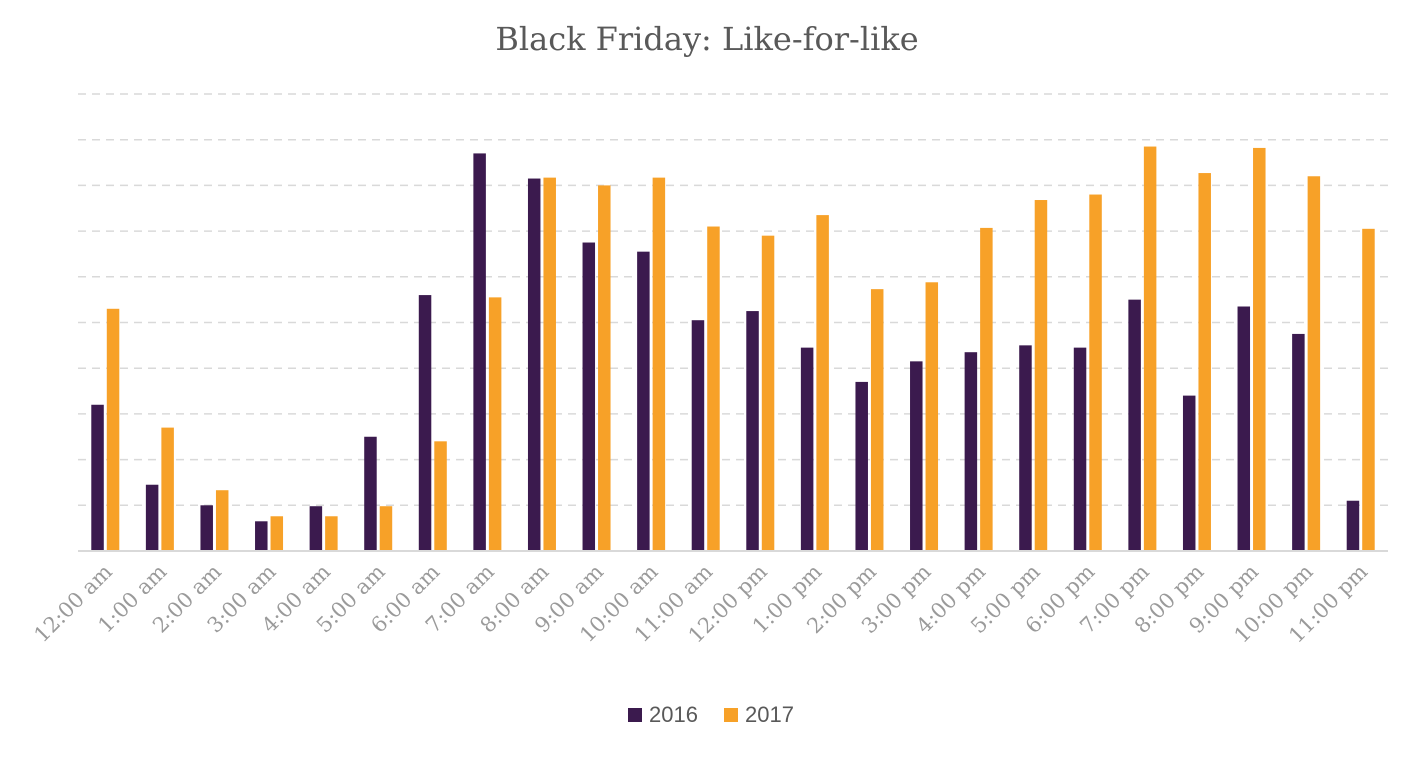 The width and height of the screenshot is (1415, 761). What do you see at coordinates (635, 715) in the screenshot?
I see `legend-swatch-2016` at bounding box center [635, 715].